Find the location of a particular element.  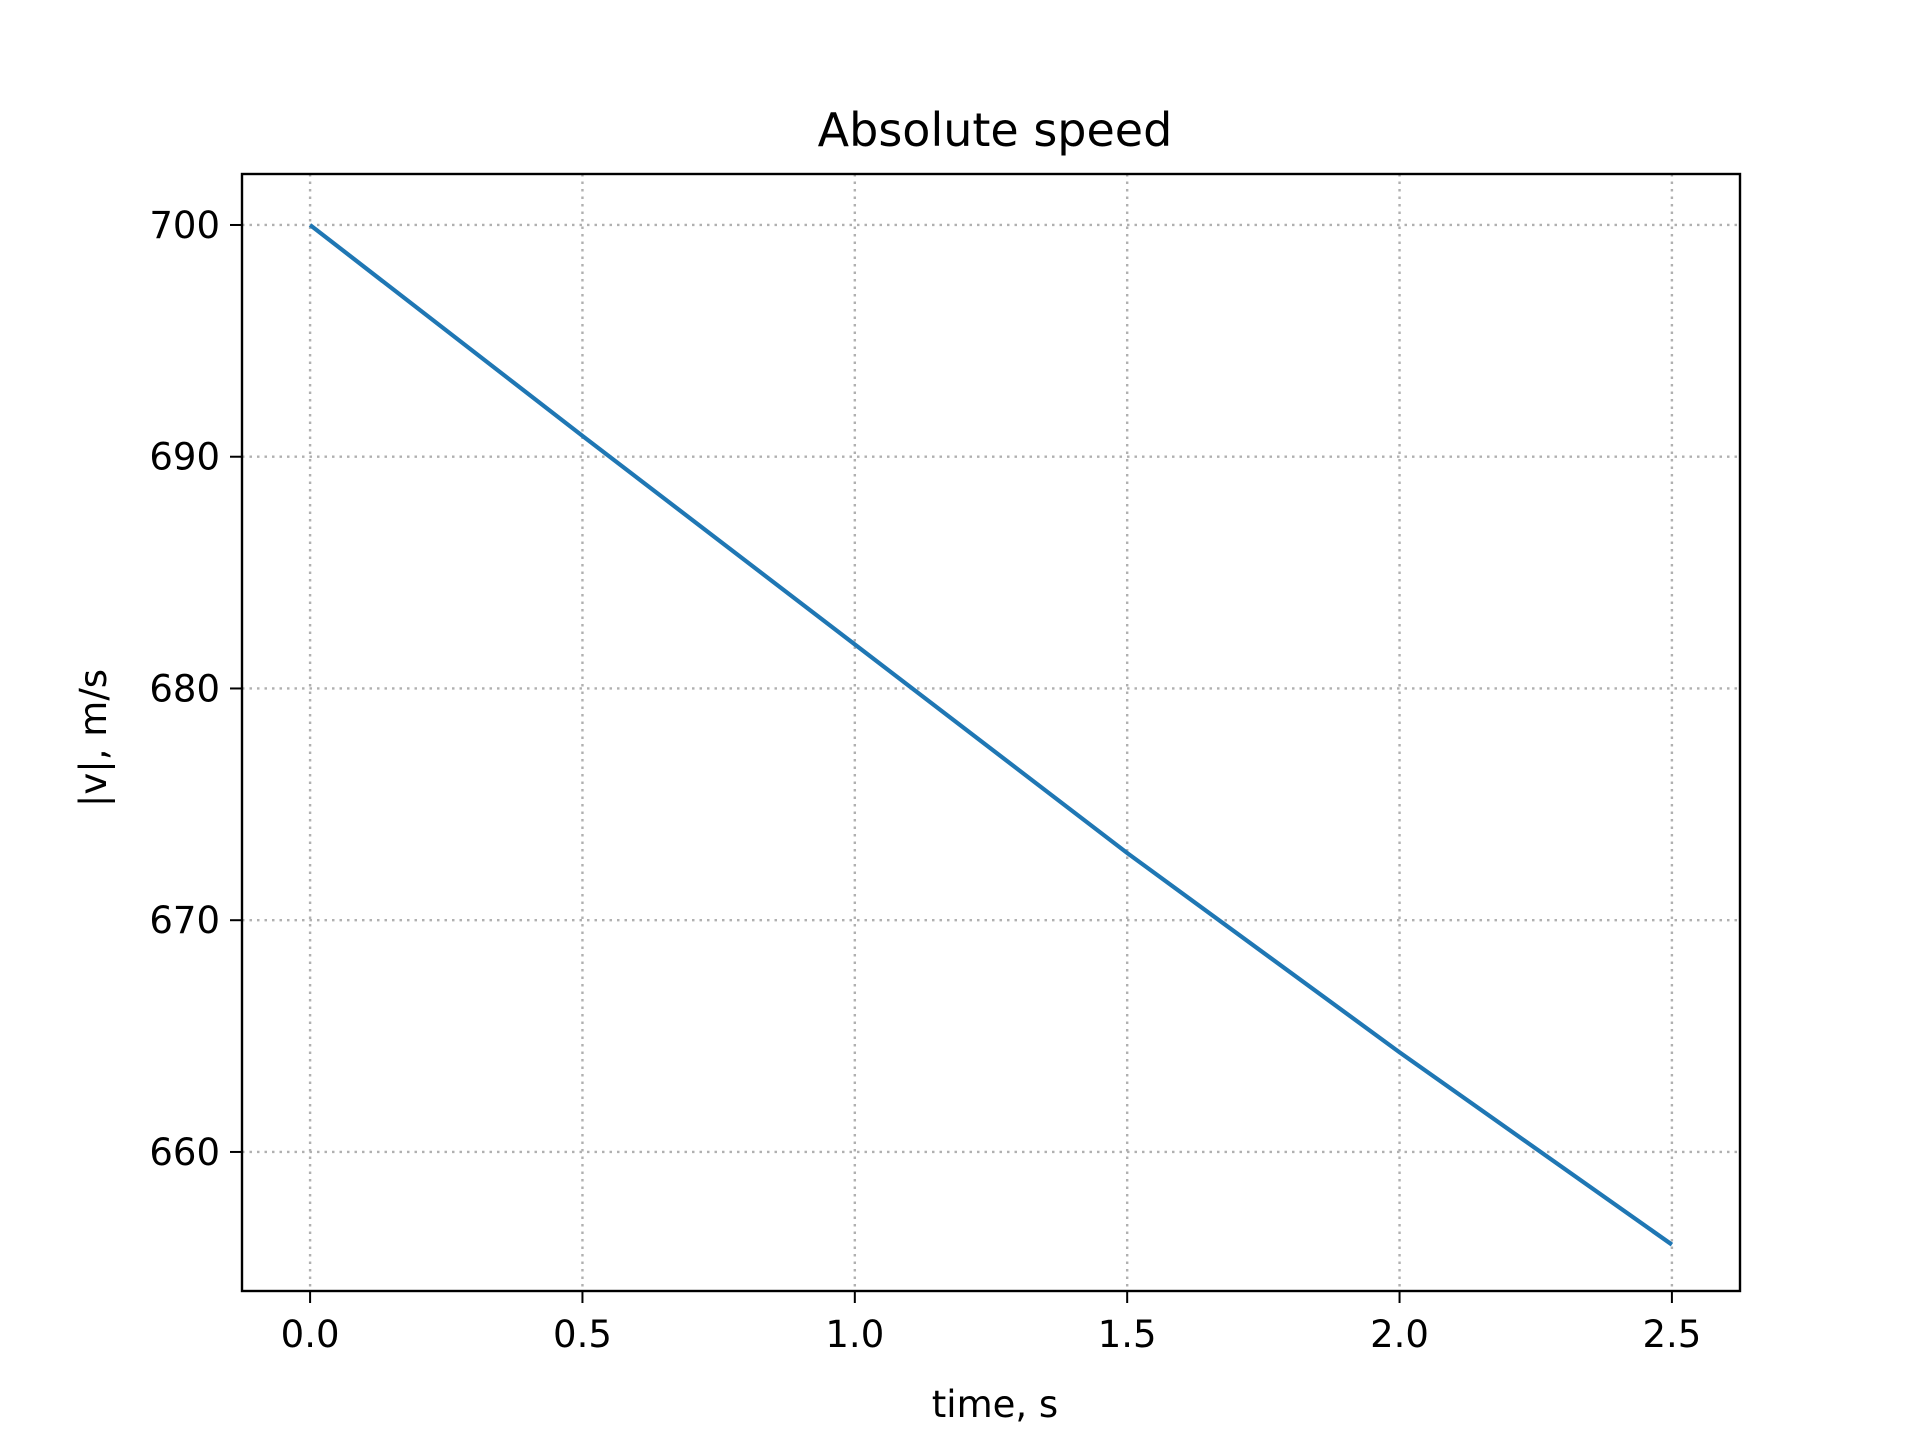

y-tick-label: 700 is located at coordinates (184, 225).